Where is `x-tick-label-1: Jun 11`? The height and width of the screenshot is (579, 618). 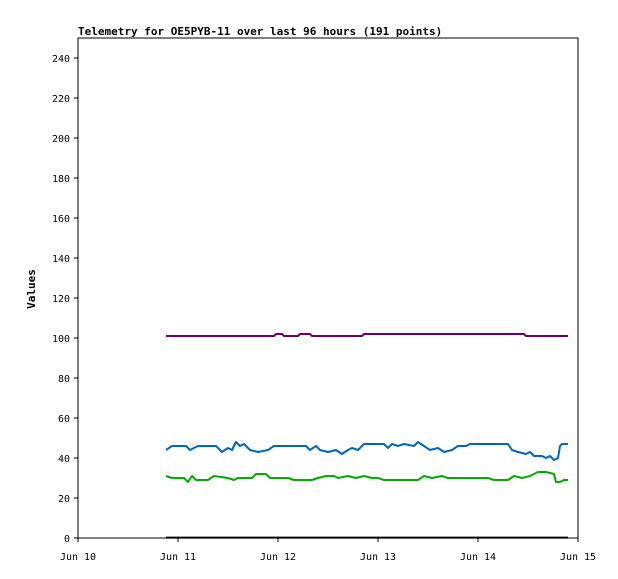
x-tick-label-1: Jun 11 is located at coordinates (178, 557).